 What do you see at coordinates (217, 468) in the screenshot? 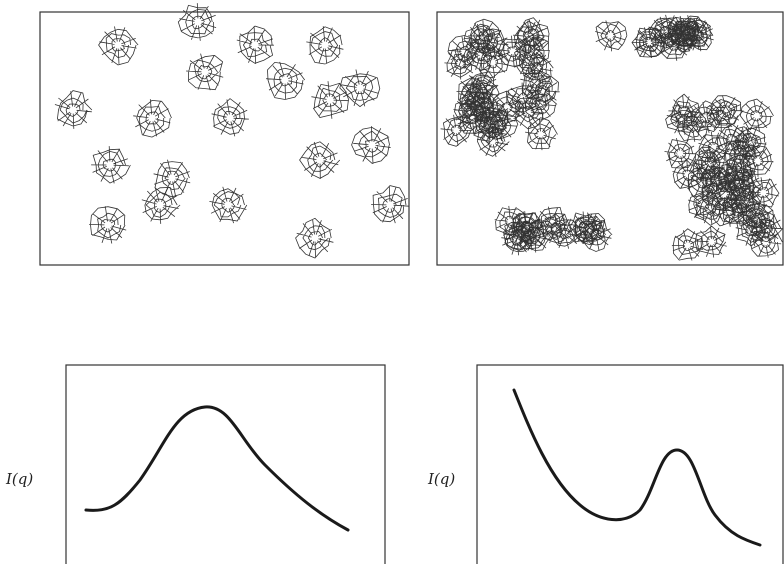
I see `scattering-curve-left` at bounding box center [217, 468].